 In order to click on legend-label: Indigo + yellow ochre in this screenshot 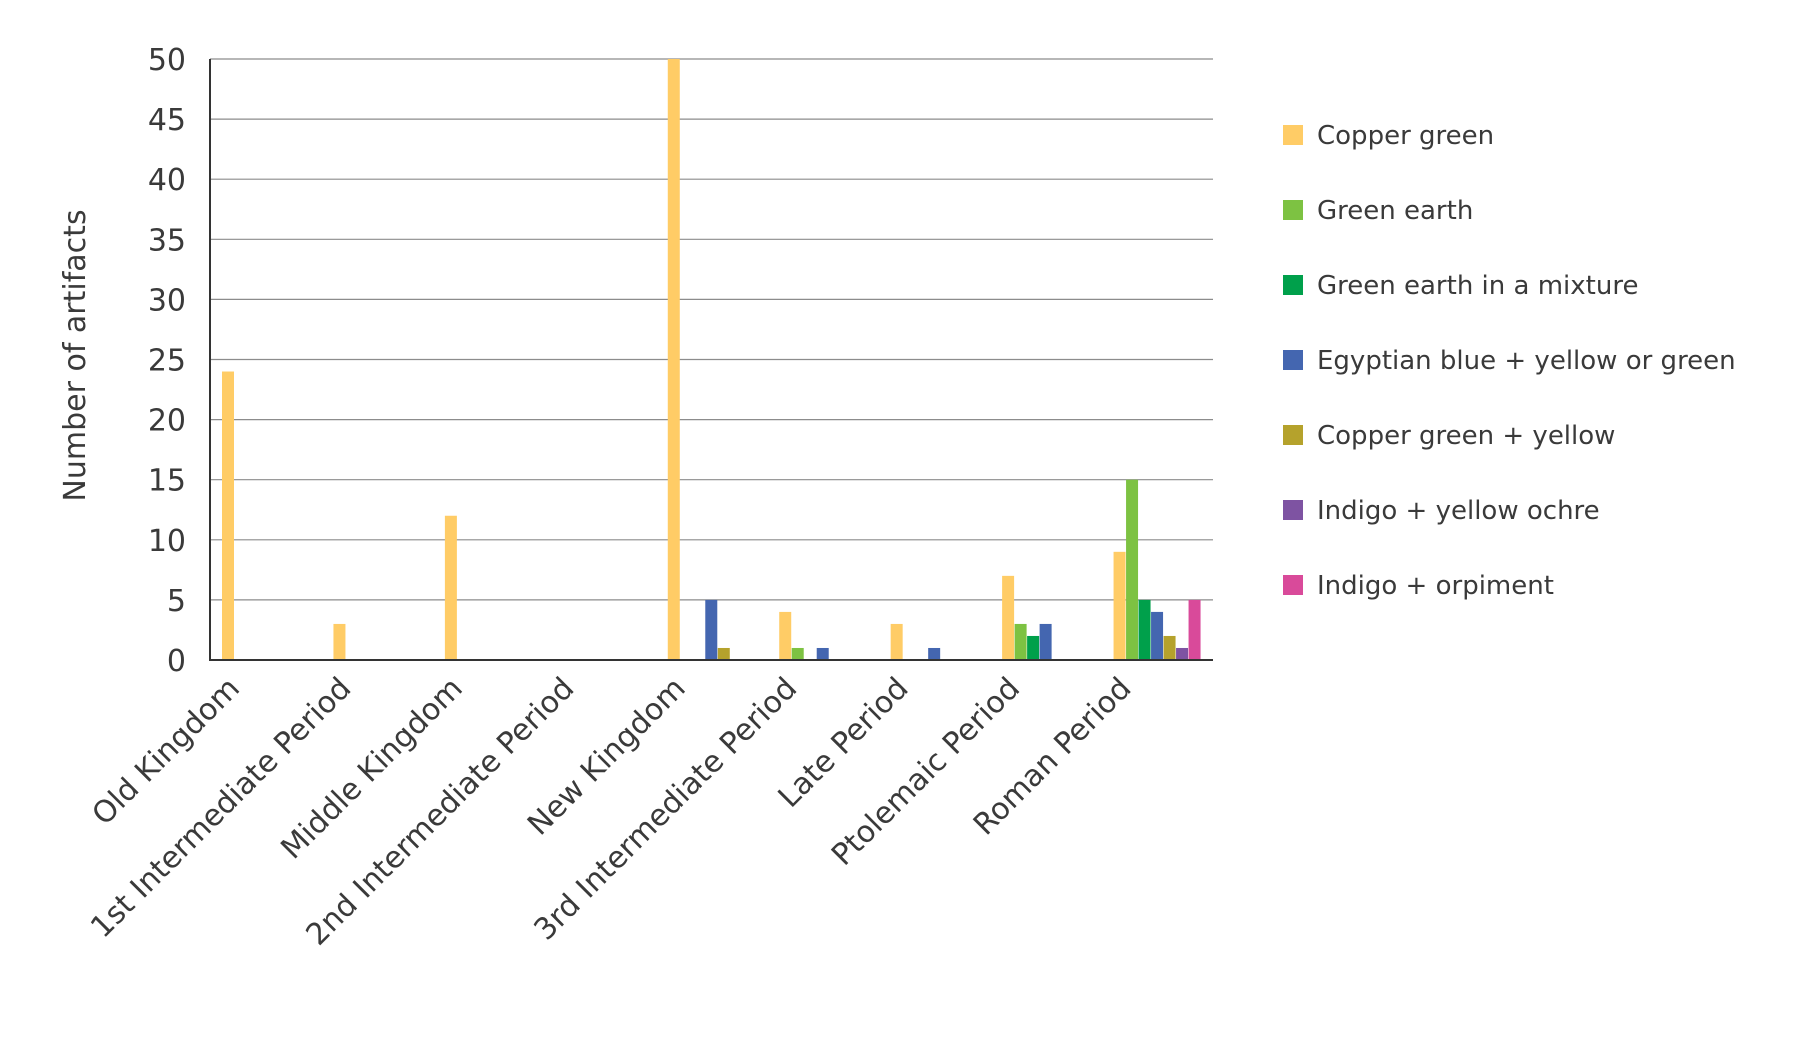, I will do `click(1458, 511)`.